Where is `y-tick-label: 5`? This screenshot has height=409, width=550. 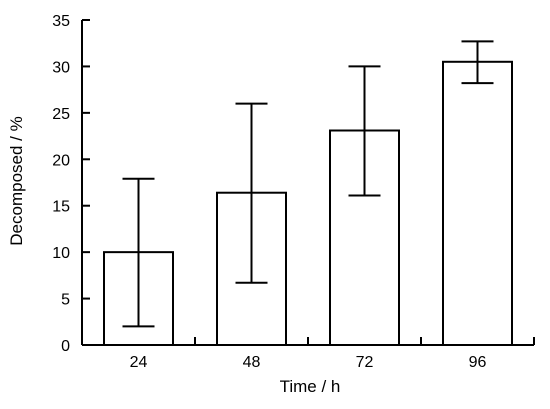
y-tick-label: 5 is located at coordinates (65, 300).